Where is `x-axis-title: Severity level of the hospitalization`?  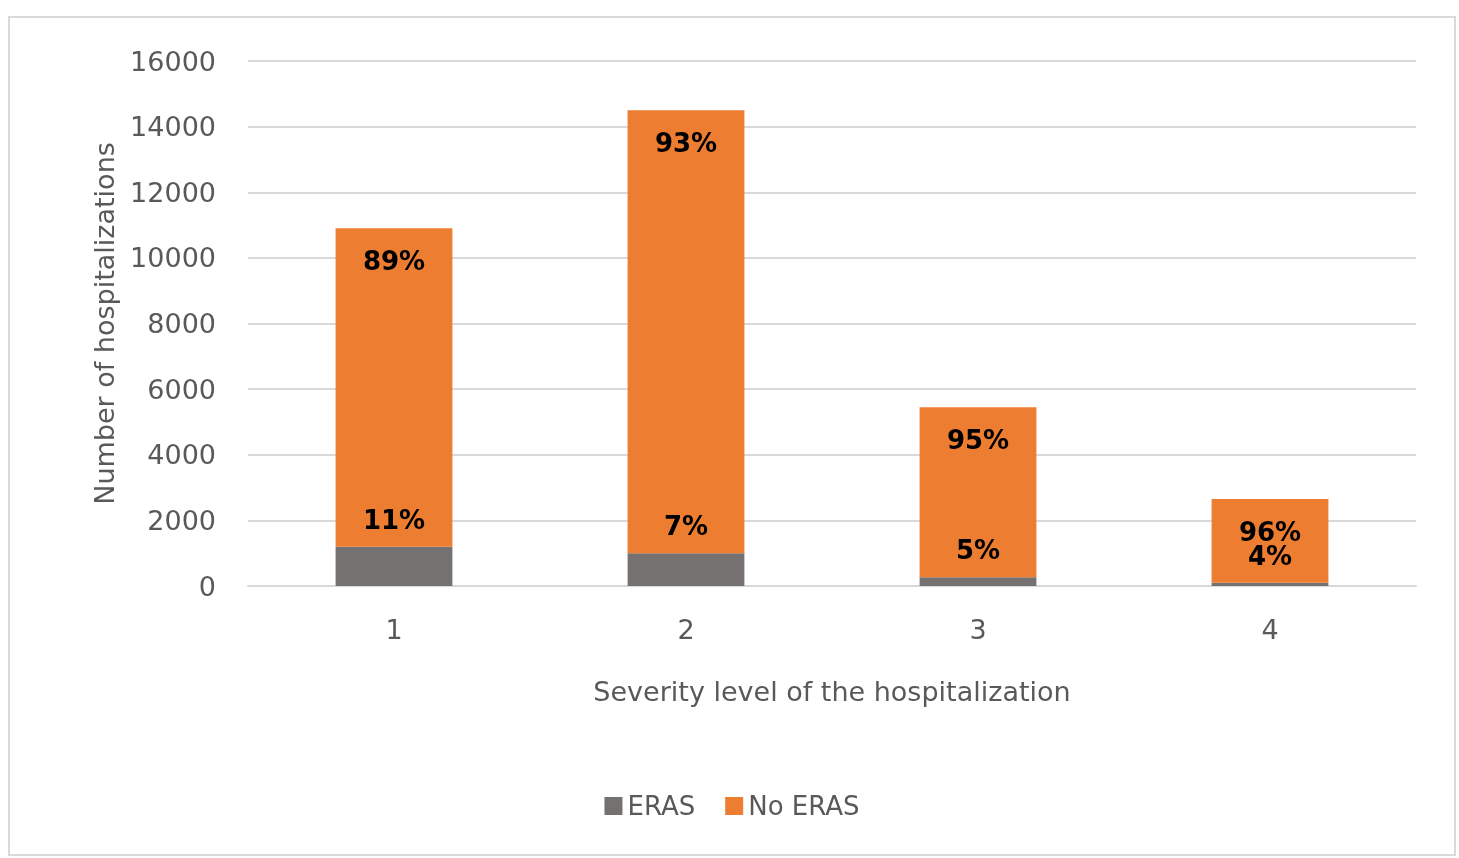 x-axis-title: Severity level of the hospitalization is located at coordinates (832, 691).